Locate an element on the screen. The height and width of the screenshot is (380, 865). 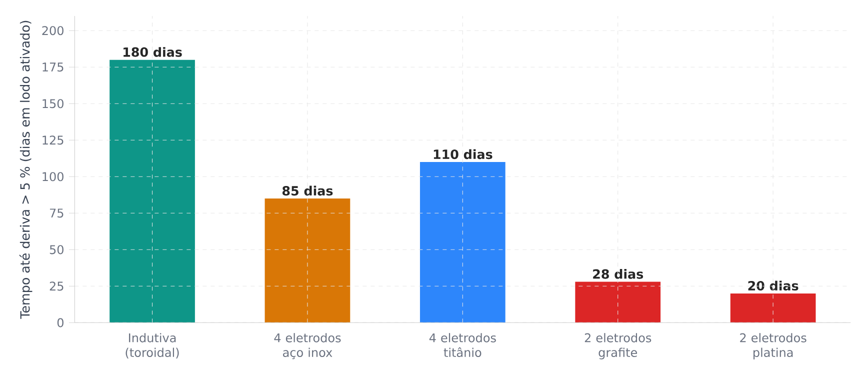
y-tick-label: 0 is located at coordinates (60, 323).